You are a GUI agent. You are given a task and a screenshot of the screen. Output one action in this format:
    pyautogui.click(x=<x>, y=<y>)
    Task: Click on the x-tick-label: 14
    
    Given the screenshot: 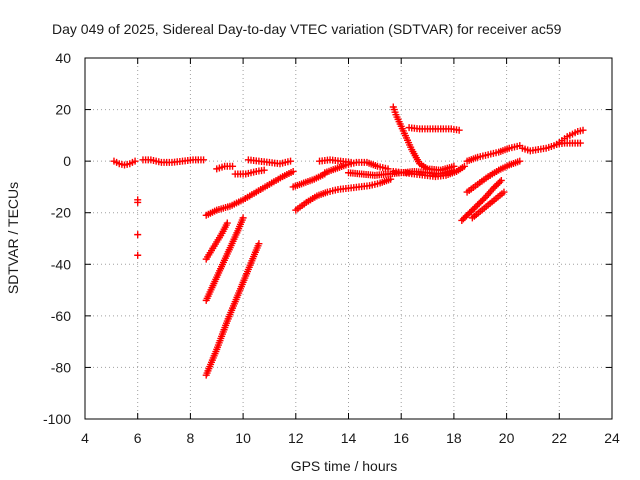 What is the action you would take?
    pyautogui.click(x=349, y=438)
    